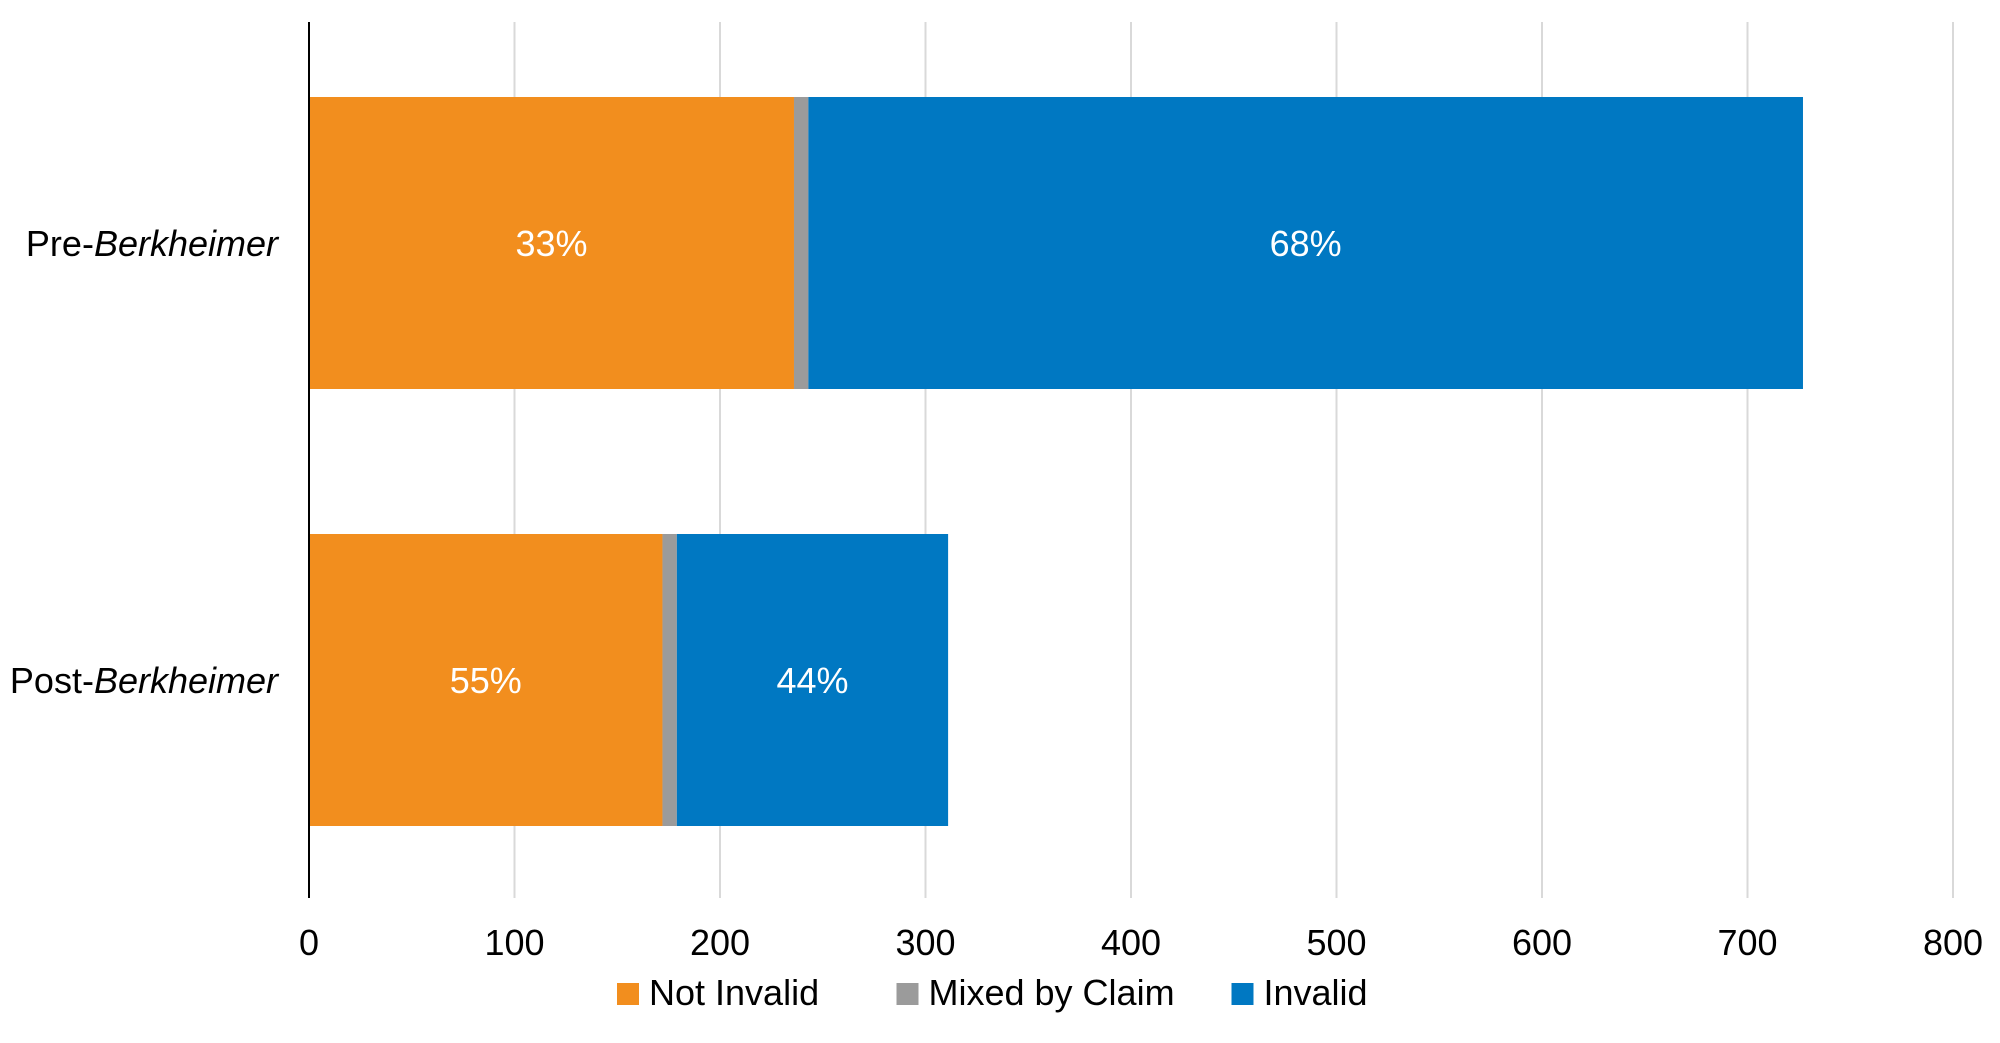  What do you see at coordinates (720, 942) in the screenshot?
I see `x-tick-label-200: 200` at bounding box center [720, 942].